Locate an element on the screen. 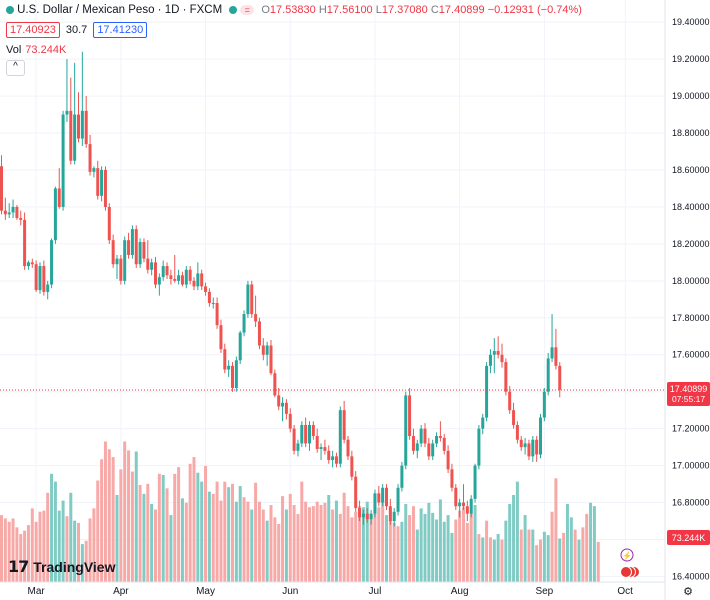 Image resolution: width=710 pixels, height=600 pixels. time-tick-label: May is located at coordinates (205, 591).